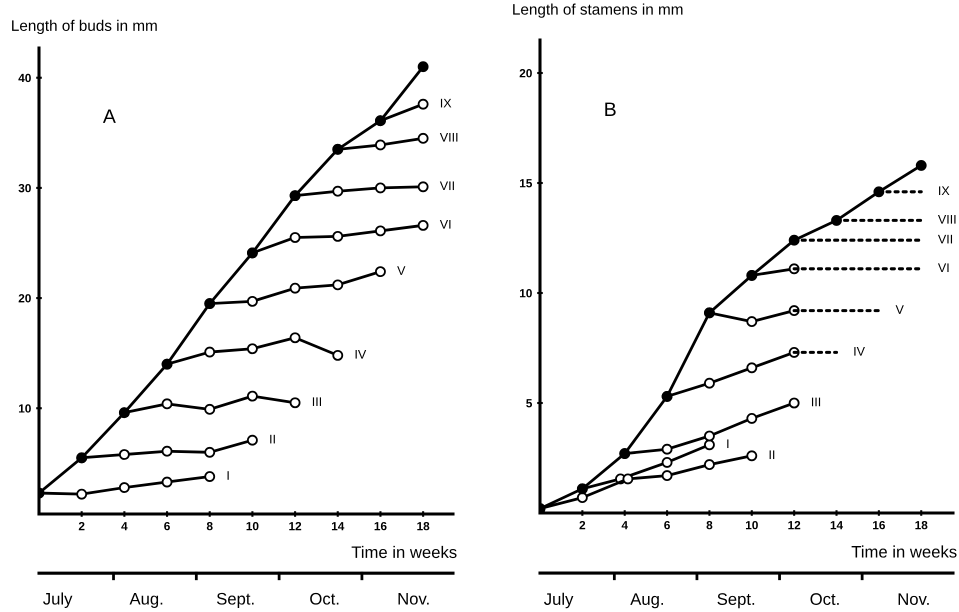 The image size is (959, 612). I want to click on y-tick-label: 5, so click(529, 403).